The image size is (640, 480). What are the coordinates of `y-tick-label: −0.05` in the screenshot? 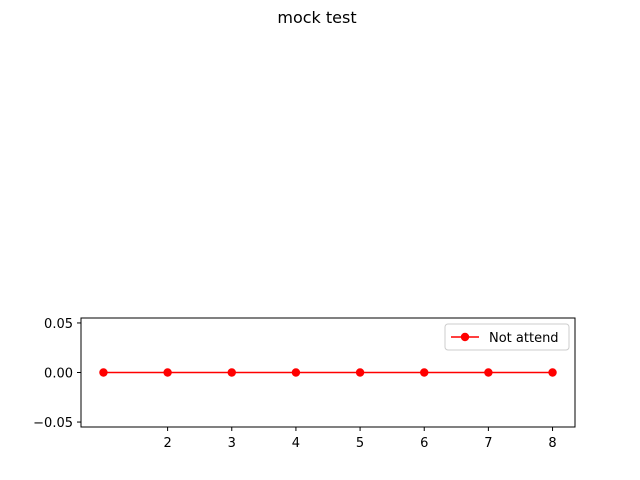 It's located at (53, 423).